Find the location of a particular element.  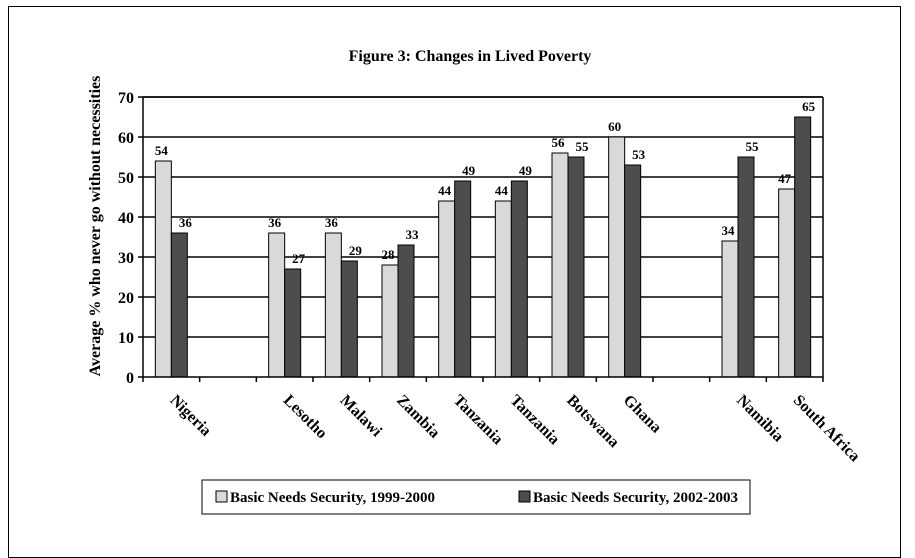

x-tick-label: Botswana is located at coordinates (592, 421).